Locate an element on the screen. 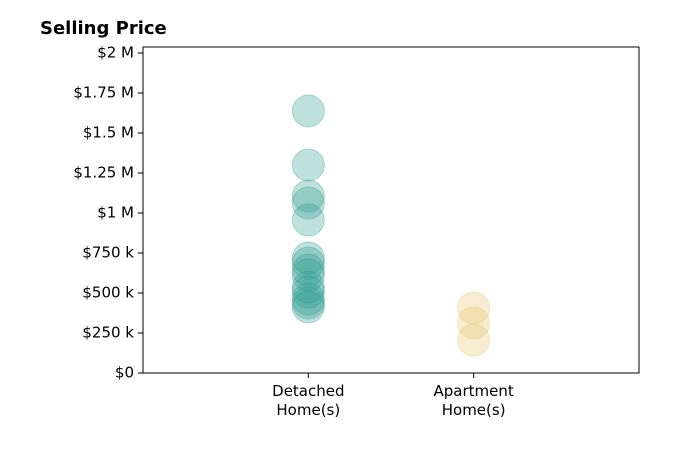 Image resolution: width=679 pixels, height=462 pixels. y-tick-label: $750 k is located at coordinates (108, 253).